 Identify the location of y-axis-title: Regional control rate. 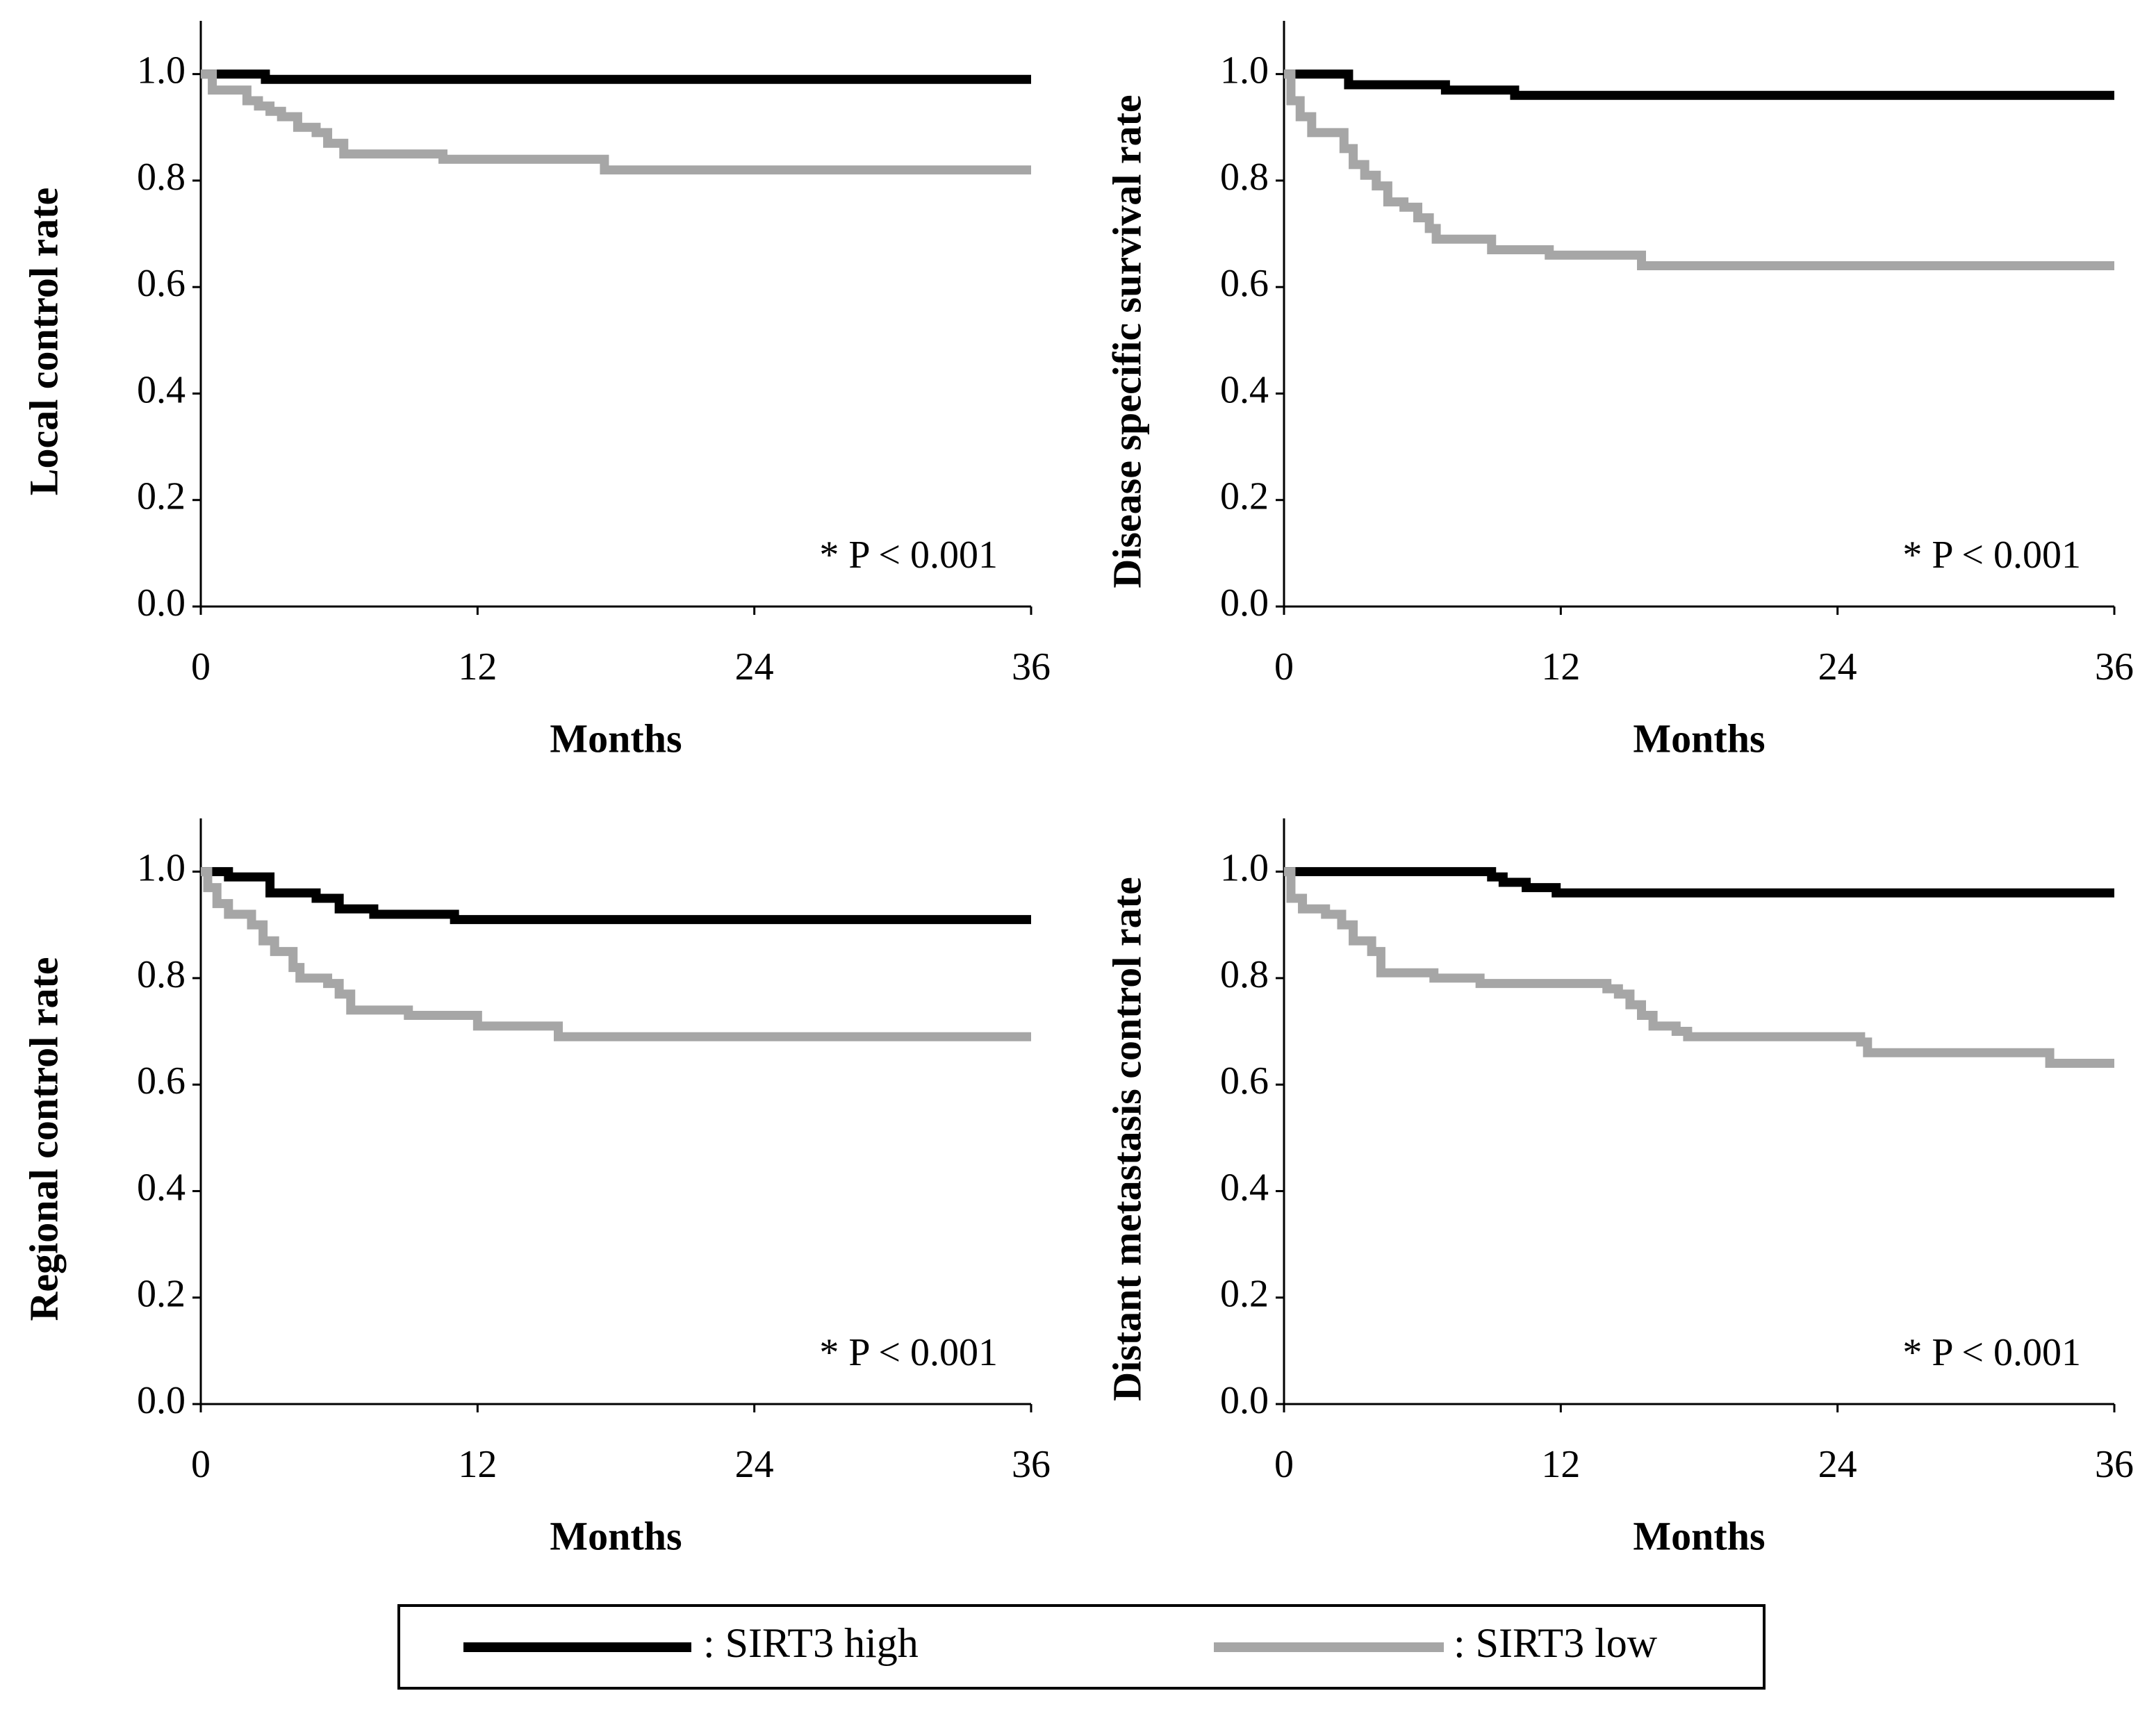
(43, 1139).